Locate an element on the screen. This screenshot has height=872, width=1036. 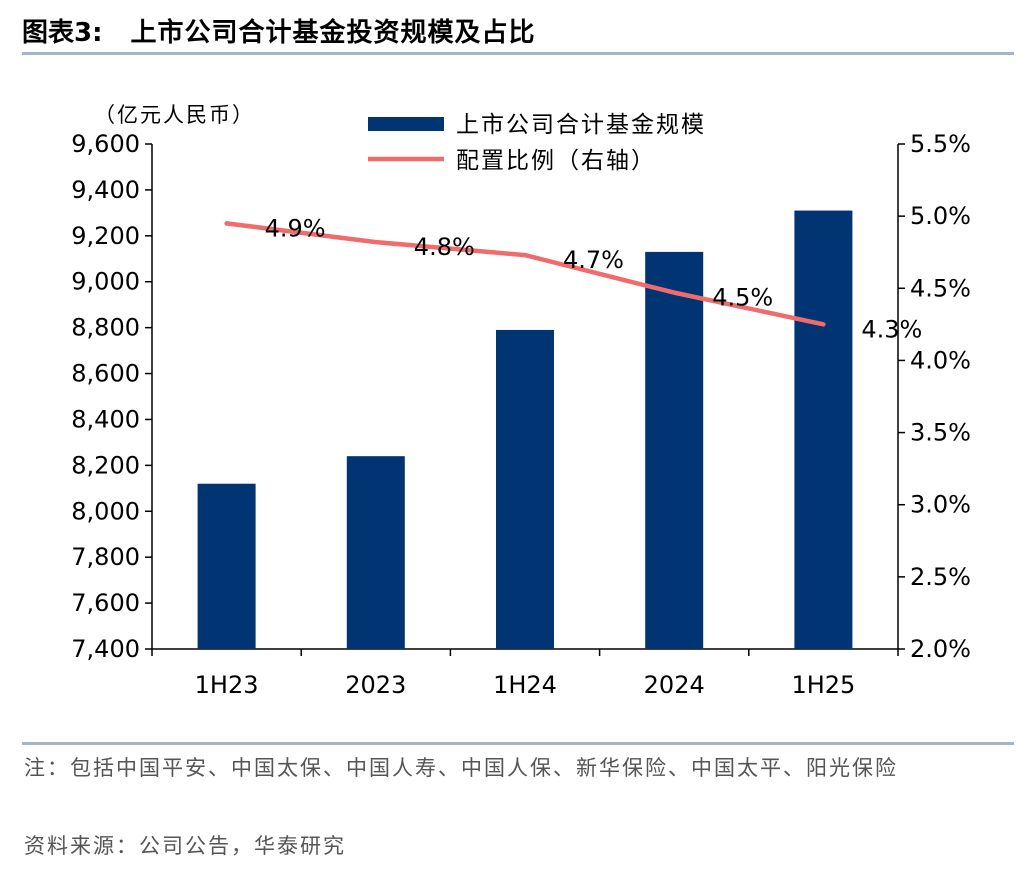
left-axis-tick-label: 8,400 is located at coordinates (105, 419).